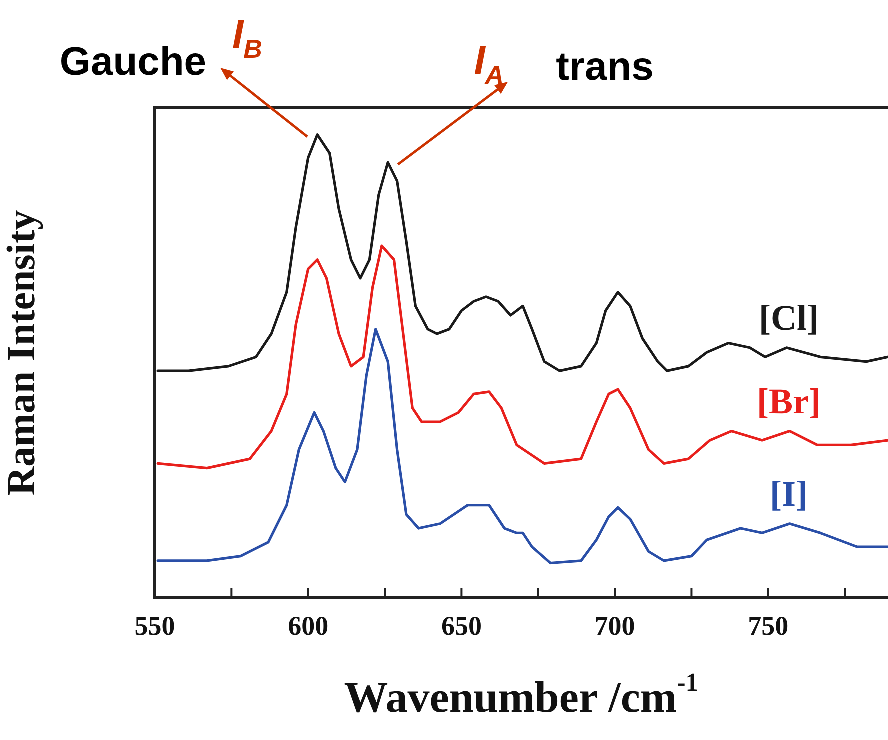  Describe the element at coordinates (789, 401) in the screenshot. I see `series-label: [Br]` at that location.